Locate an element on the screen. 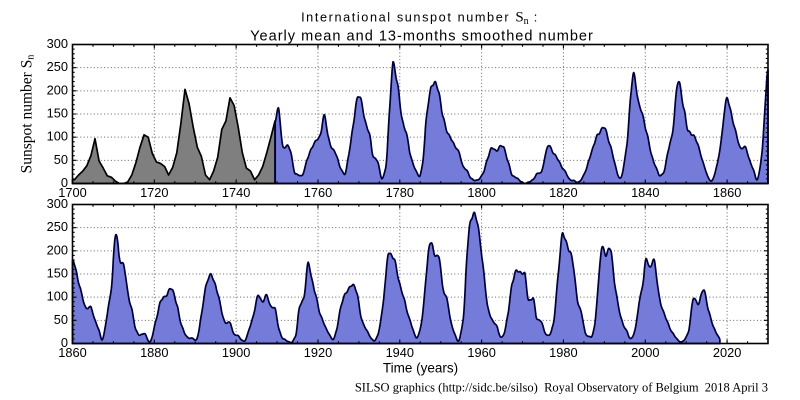 The image size is (800, 400). svg-text: 1800 is located at coordinates (481, 192).